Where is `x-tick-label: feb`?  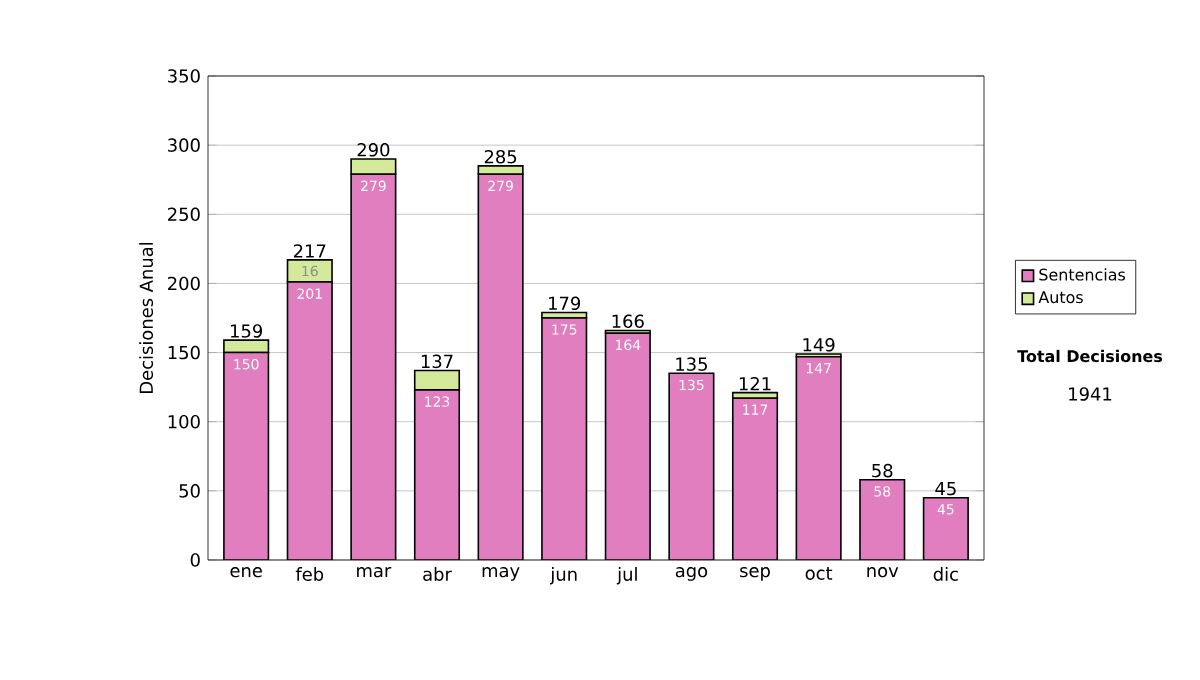
x-tick-label: feb is located at coordinates (309, 574).